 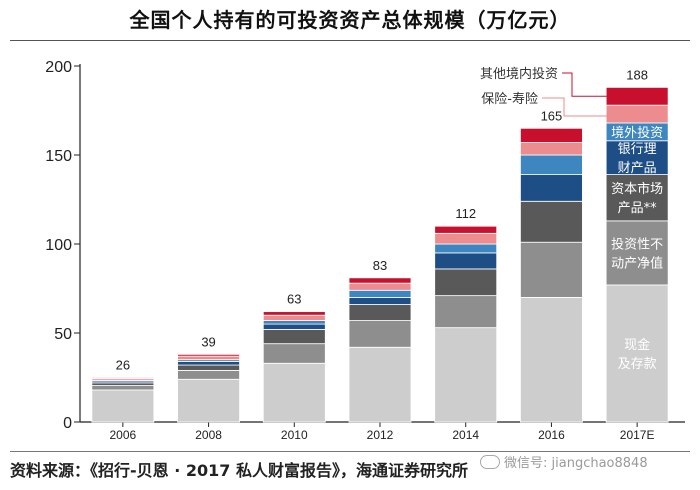 I want to click on y-tick-label: 150, so click(x=58, y=156).